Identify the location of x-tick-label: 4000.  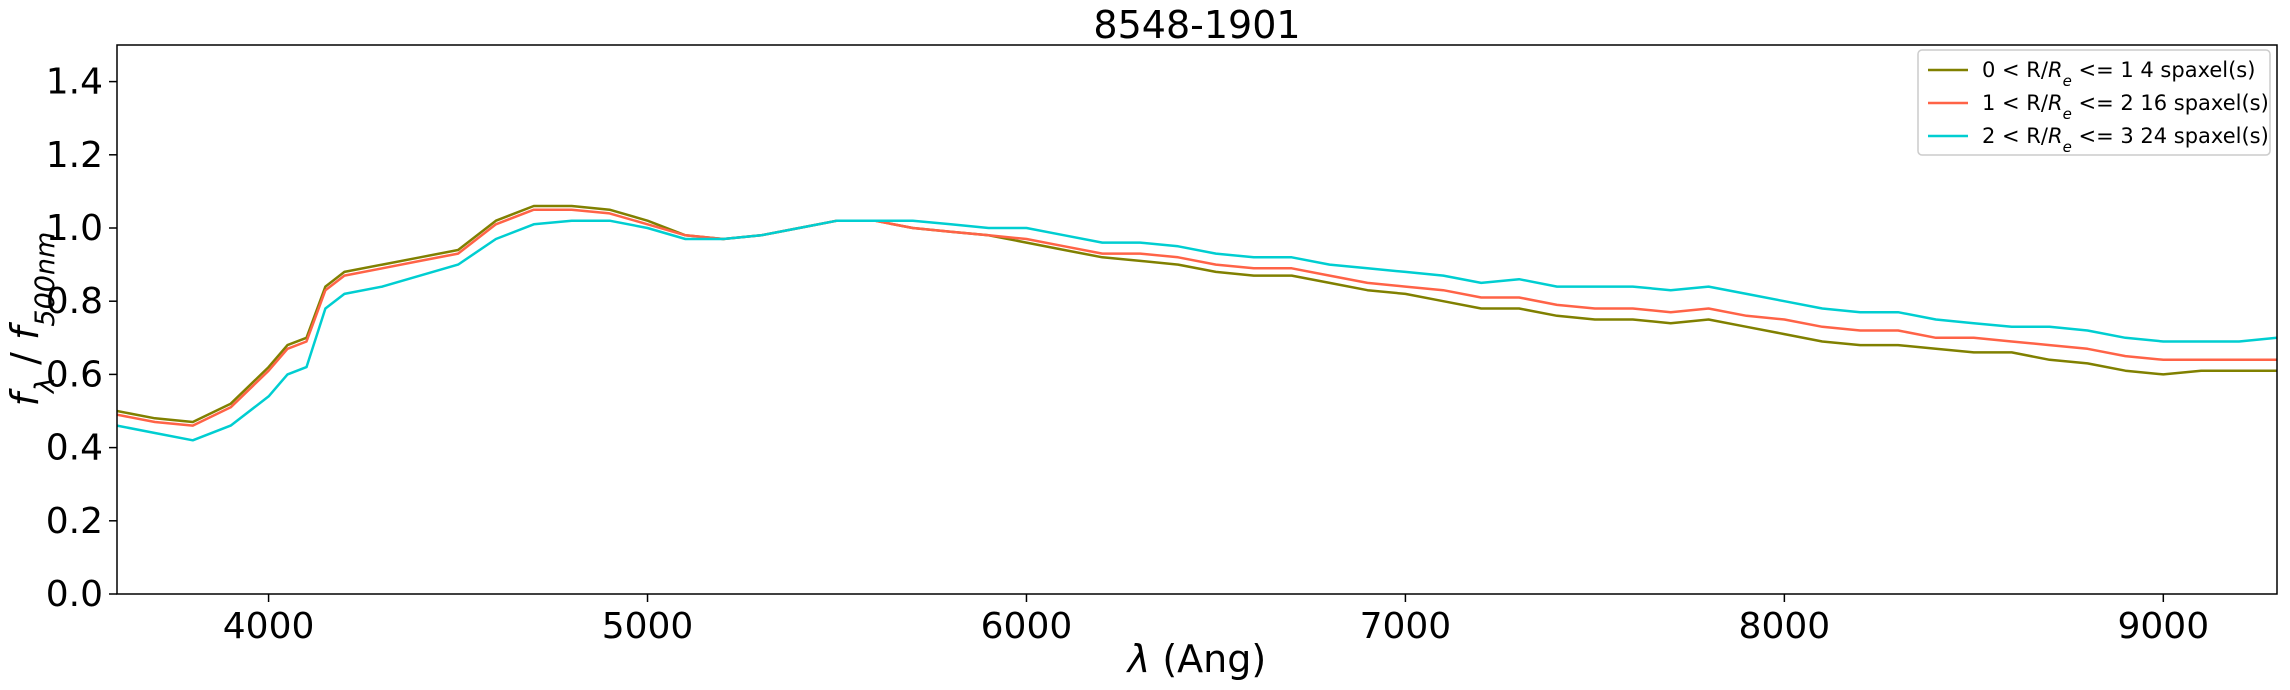
(269, 626).